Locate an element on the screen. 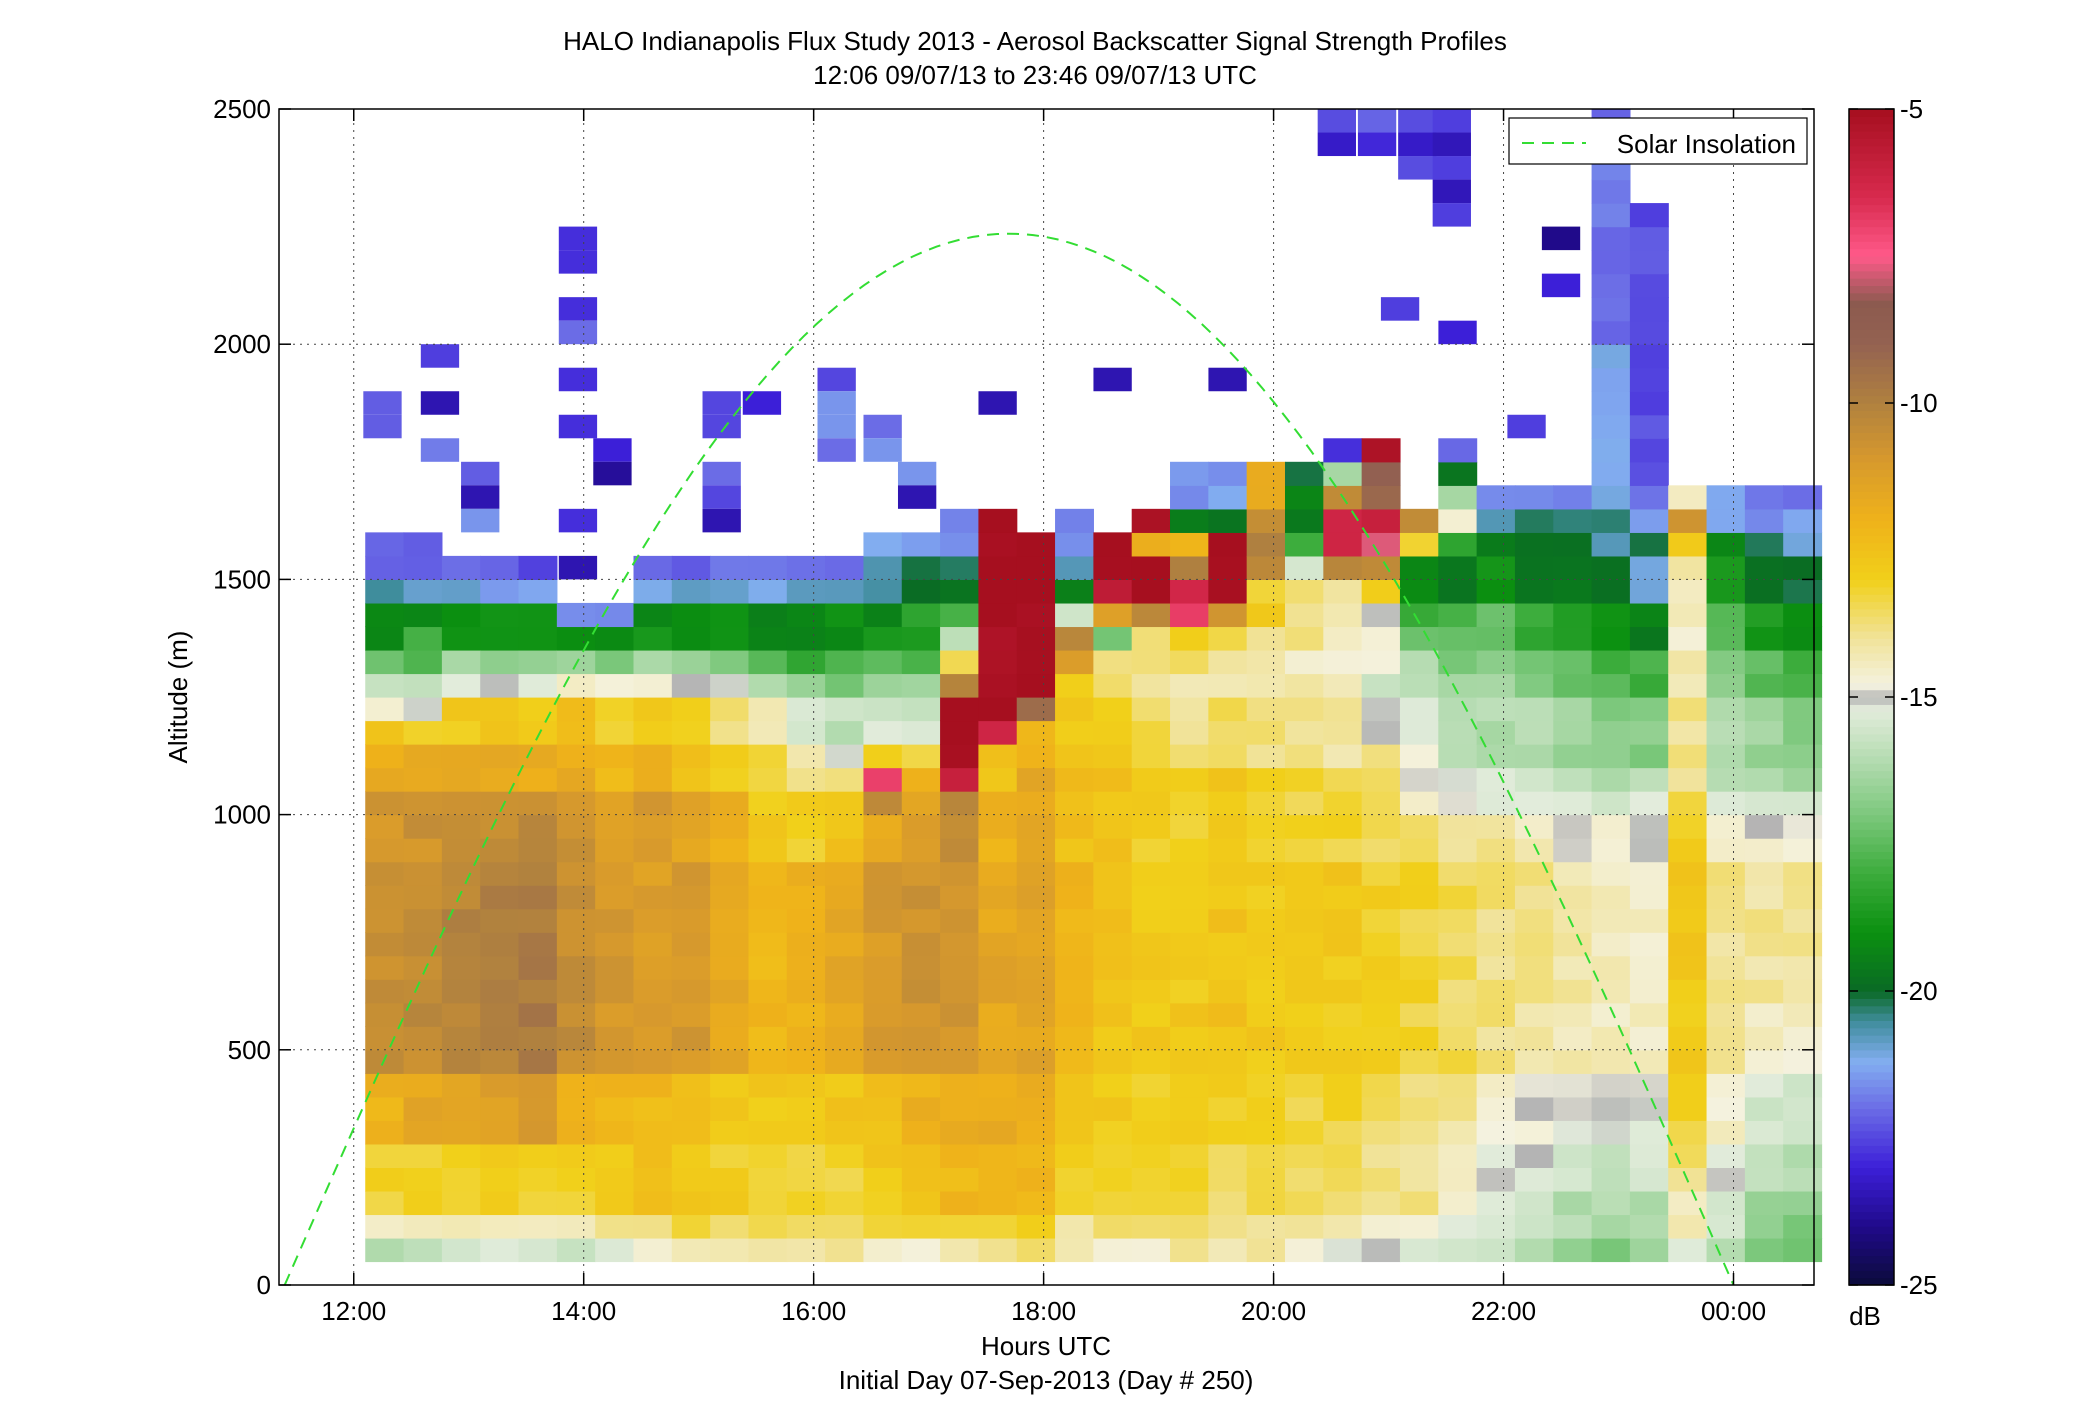  legend-label-solar: Solar Insolation is located at coordinates (1706, 144).